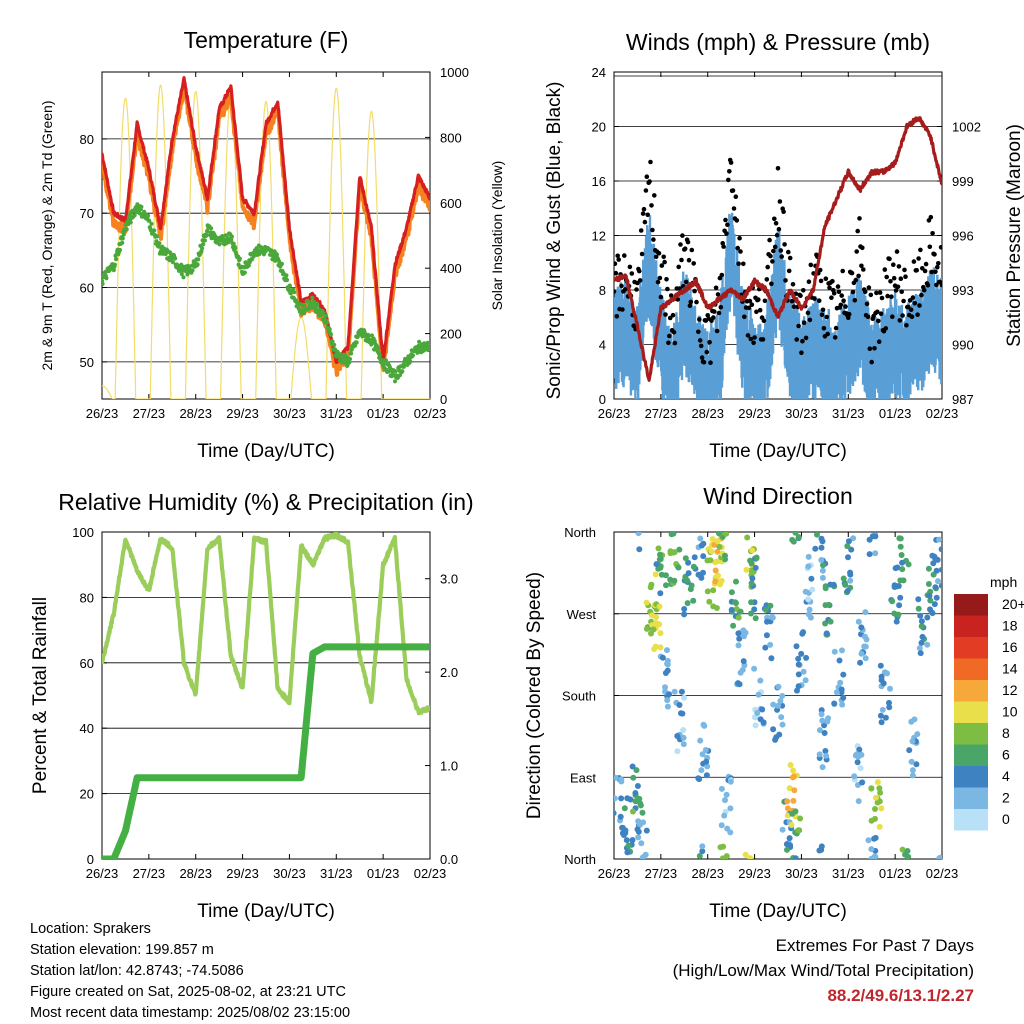 The height and width of the screenshot is (1024, 1024). What do you see at coordinates (599, 127) in the screenshot?
I see `y-tick-label: 20` at bounding box center [599, 127].